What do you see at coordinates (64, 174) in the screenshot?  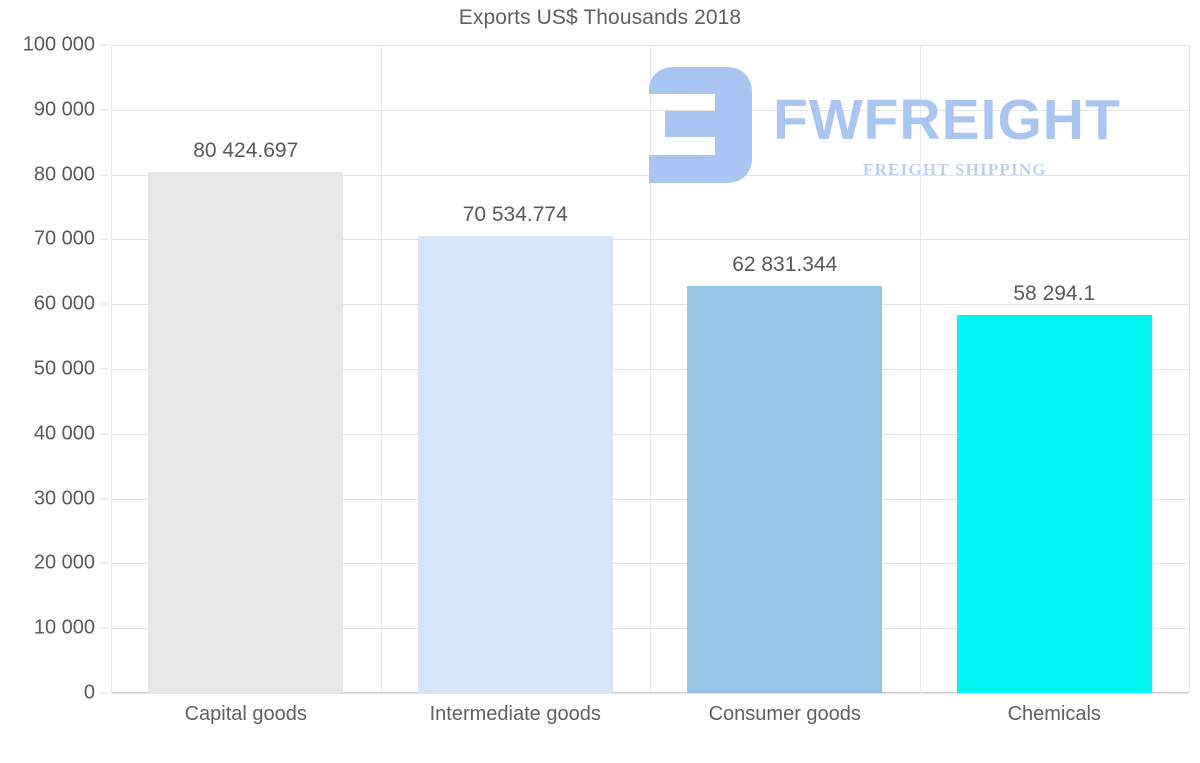 I see `y-axis-tick-label: 80 000` at bounding box center [64, 174].